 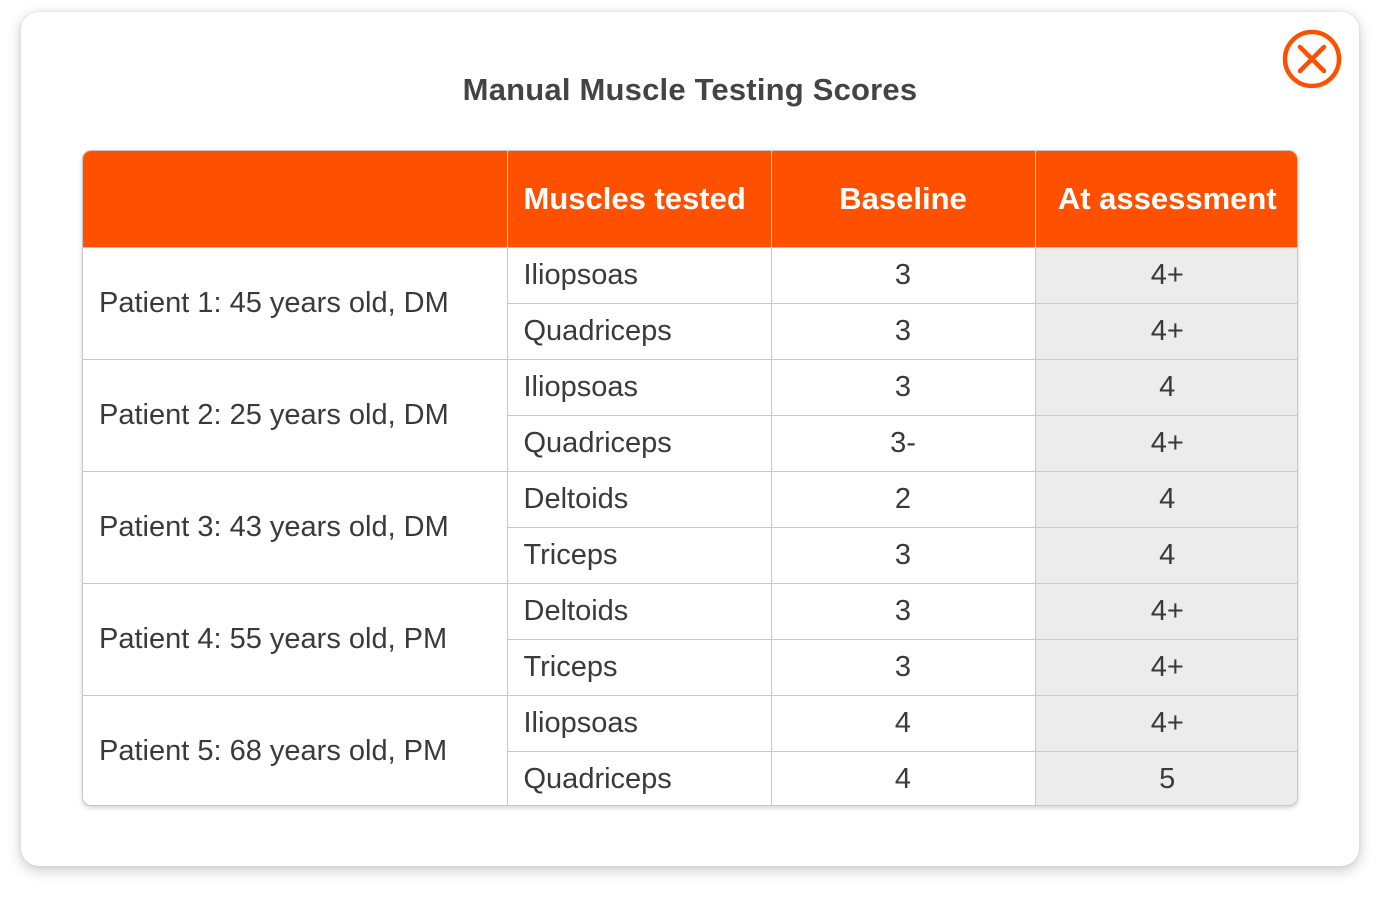 I want to click on table-row: Triceps 3 4+, so click(x=690, y=666).